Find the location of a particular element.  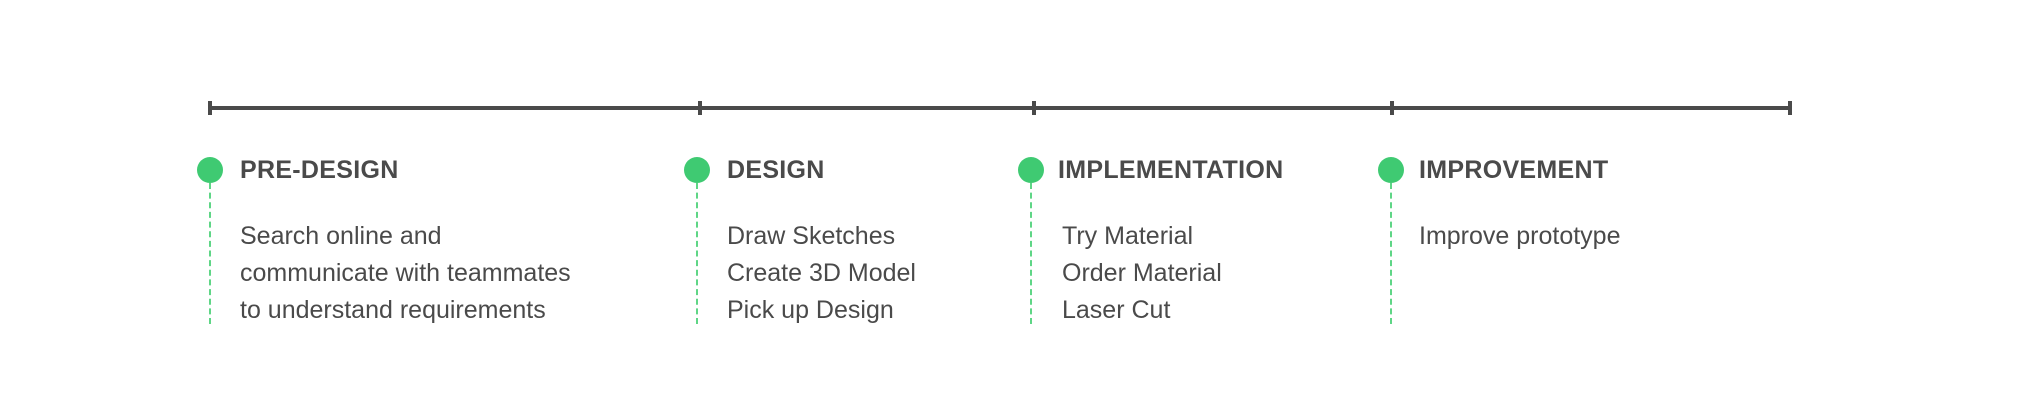

stage-description-line: Try Material is located at coordinates (1128, 236).